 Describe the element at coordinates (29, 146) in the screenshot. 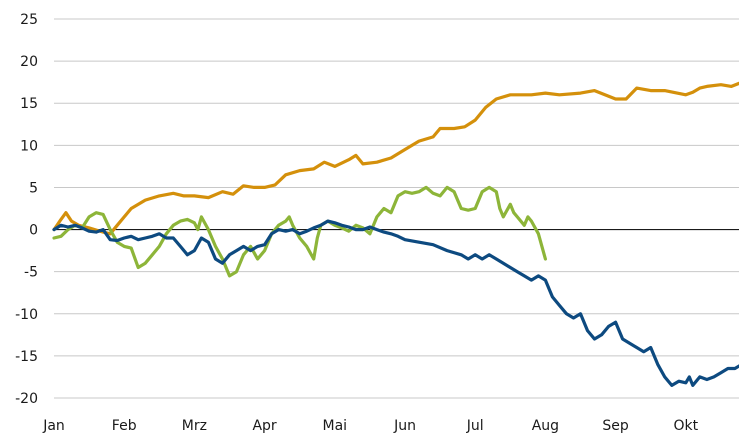

I see `y-tick-label: 10` at that location.